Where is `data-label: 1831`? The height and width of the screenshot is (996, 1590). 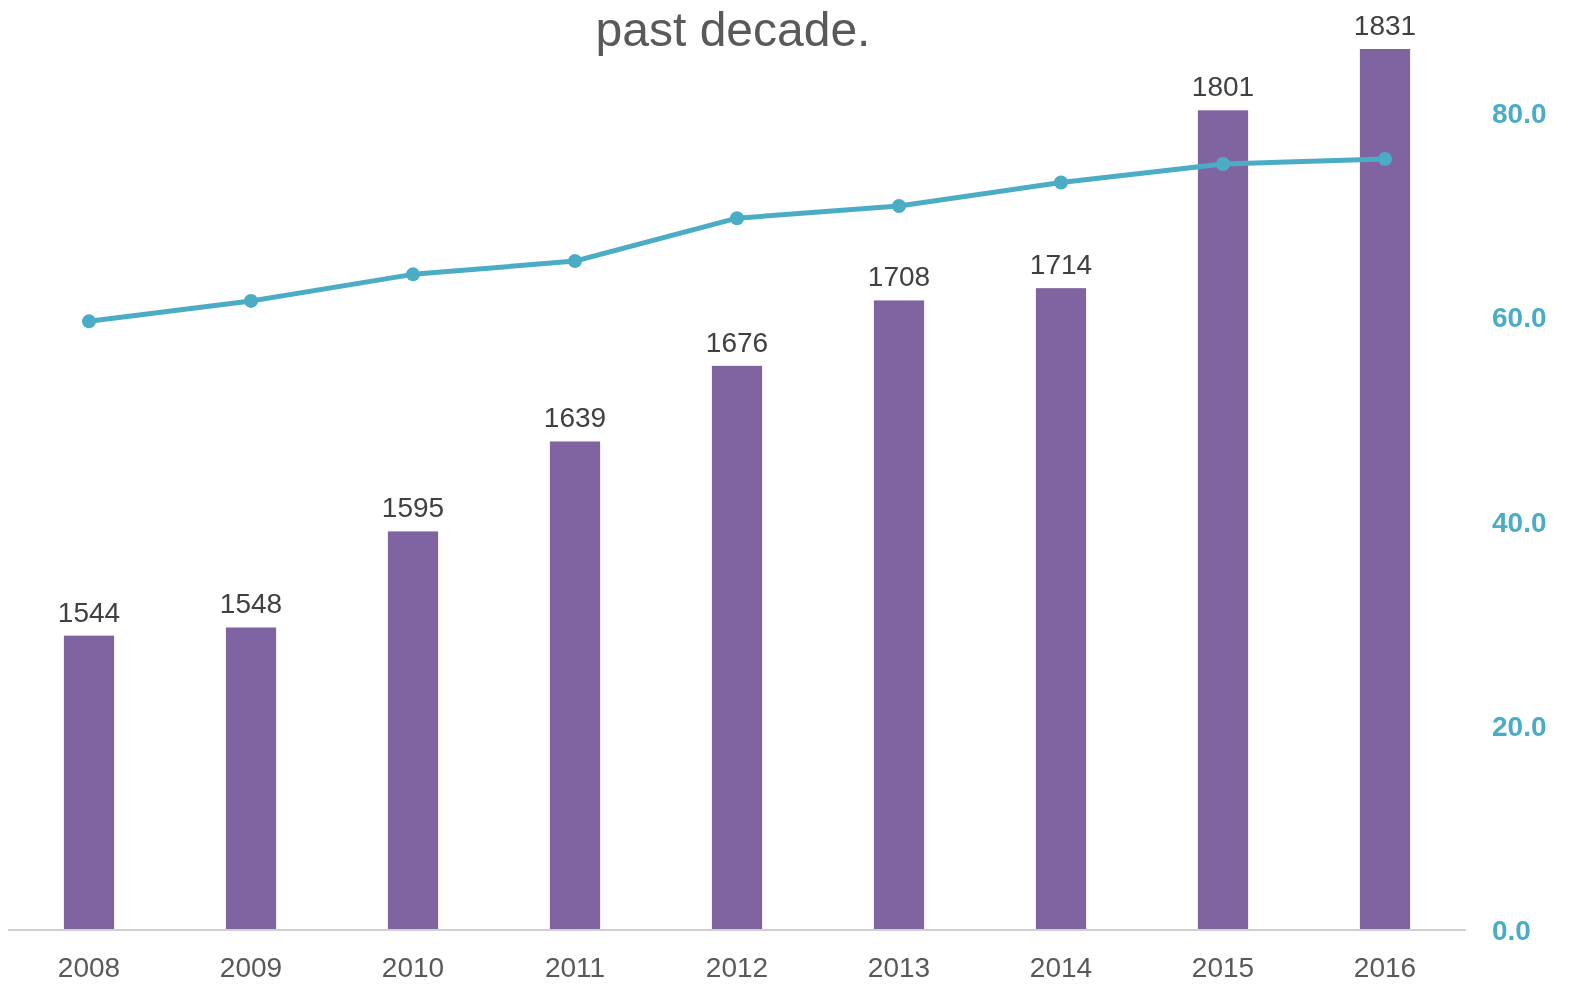
data-label: 1831 is located at coordinates (1385, 25).